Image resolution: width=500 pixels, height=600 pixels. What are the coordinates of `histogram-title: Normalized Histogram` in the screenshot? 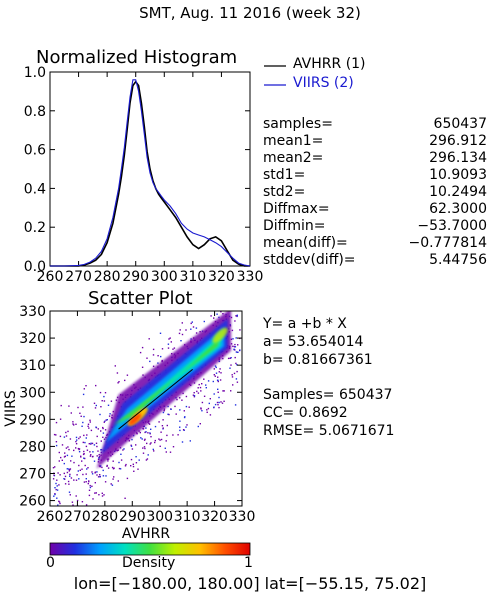 It's located at (137, 57).